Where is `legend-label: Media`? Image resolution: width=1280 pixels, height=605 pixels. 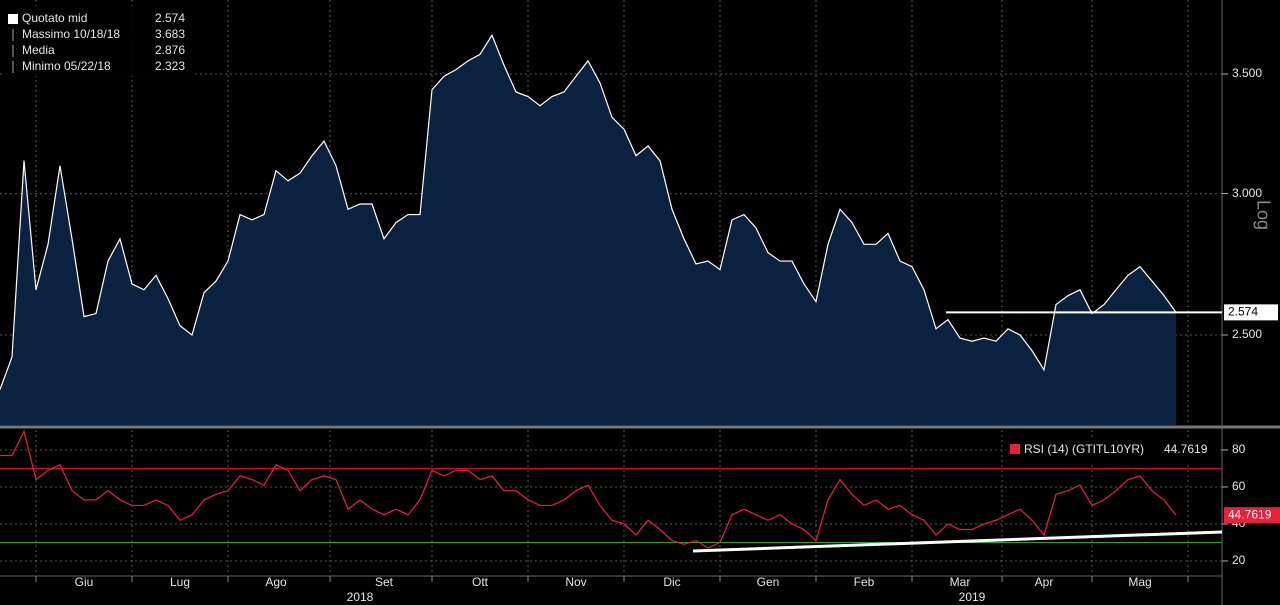 legend-label: Media is located at coordinates (38, 50).